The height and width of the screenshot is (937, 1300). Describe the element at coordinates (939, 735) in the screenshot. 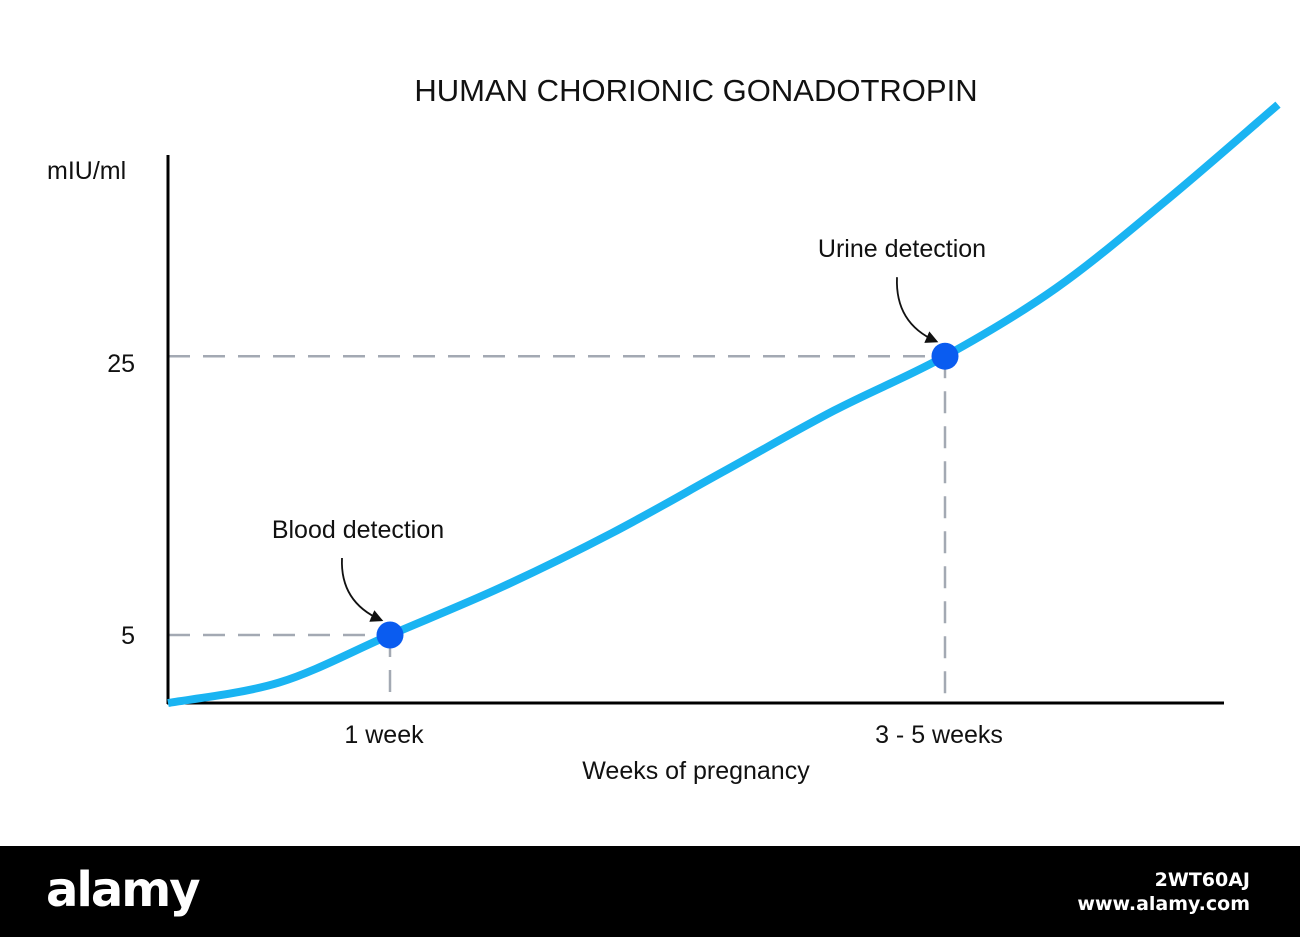

I see `x-tick-label-2: 3 - 5 weeks` at that location.